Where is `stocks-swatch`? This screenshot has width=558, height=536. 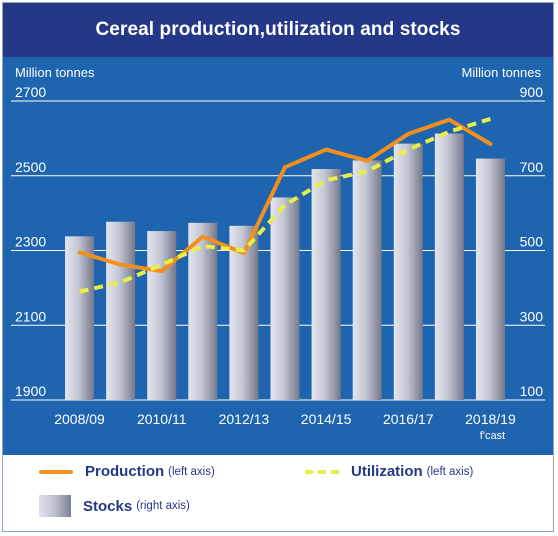 stocks-swatch is located at coordinates (55, 506).